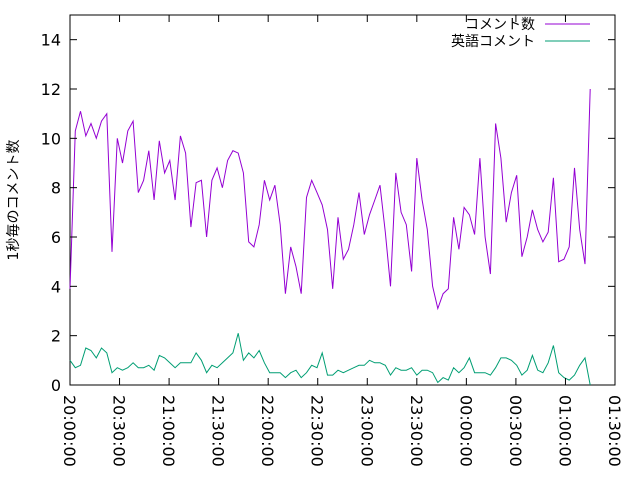  I want to click on x-tick-label: 21:00:00, so click(168, 431).